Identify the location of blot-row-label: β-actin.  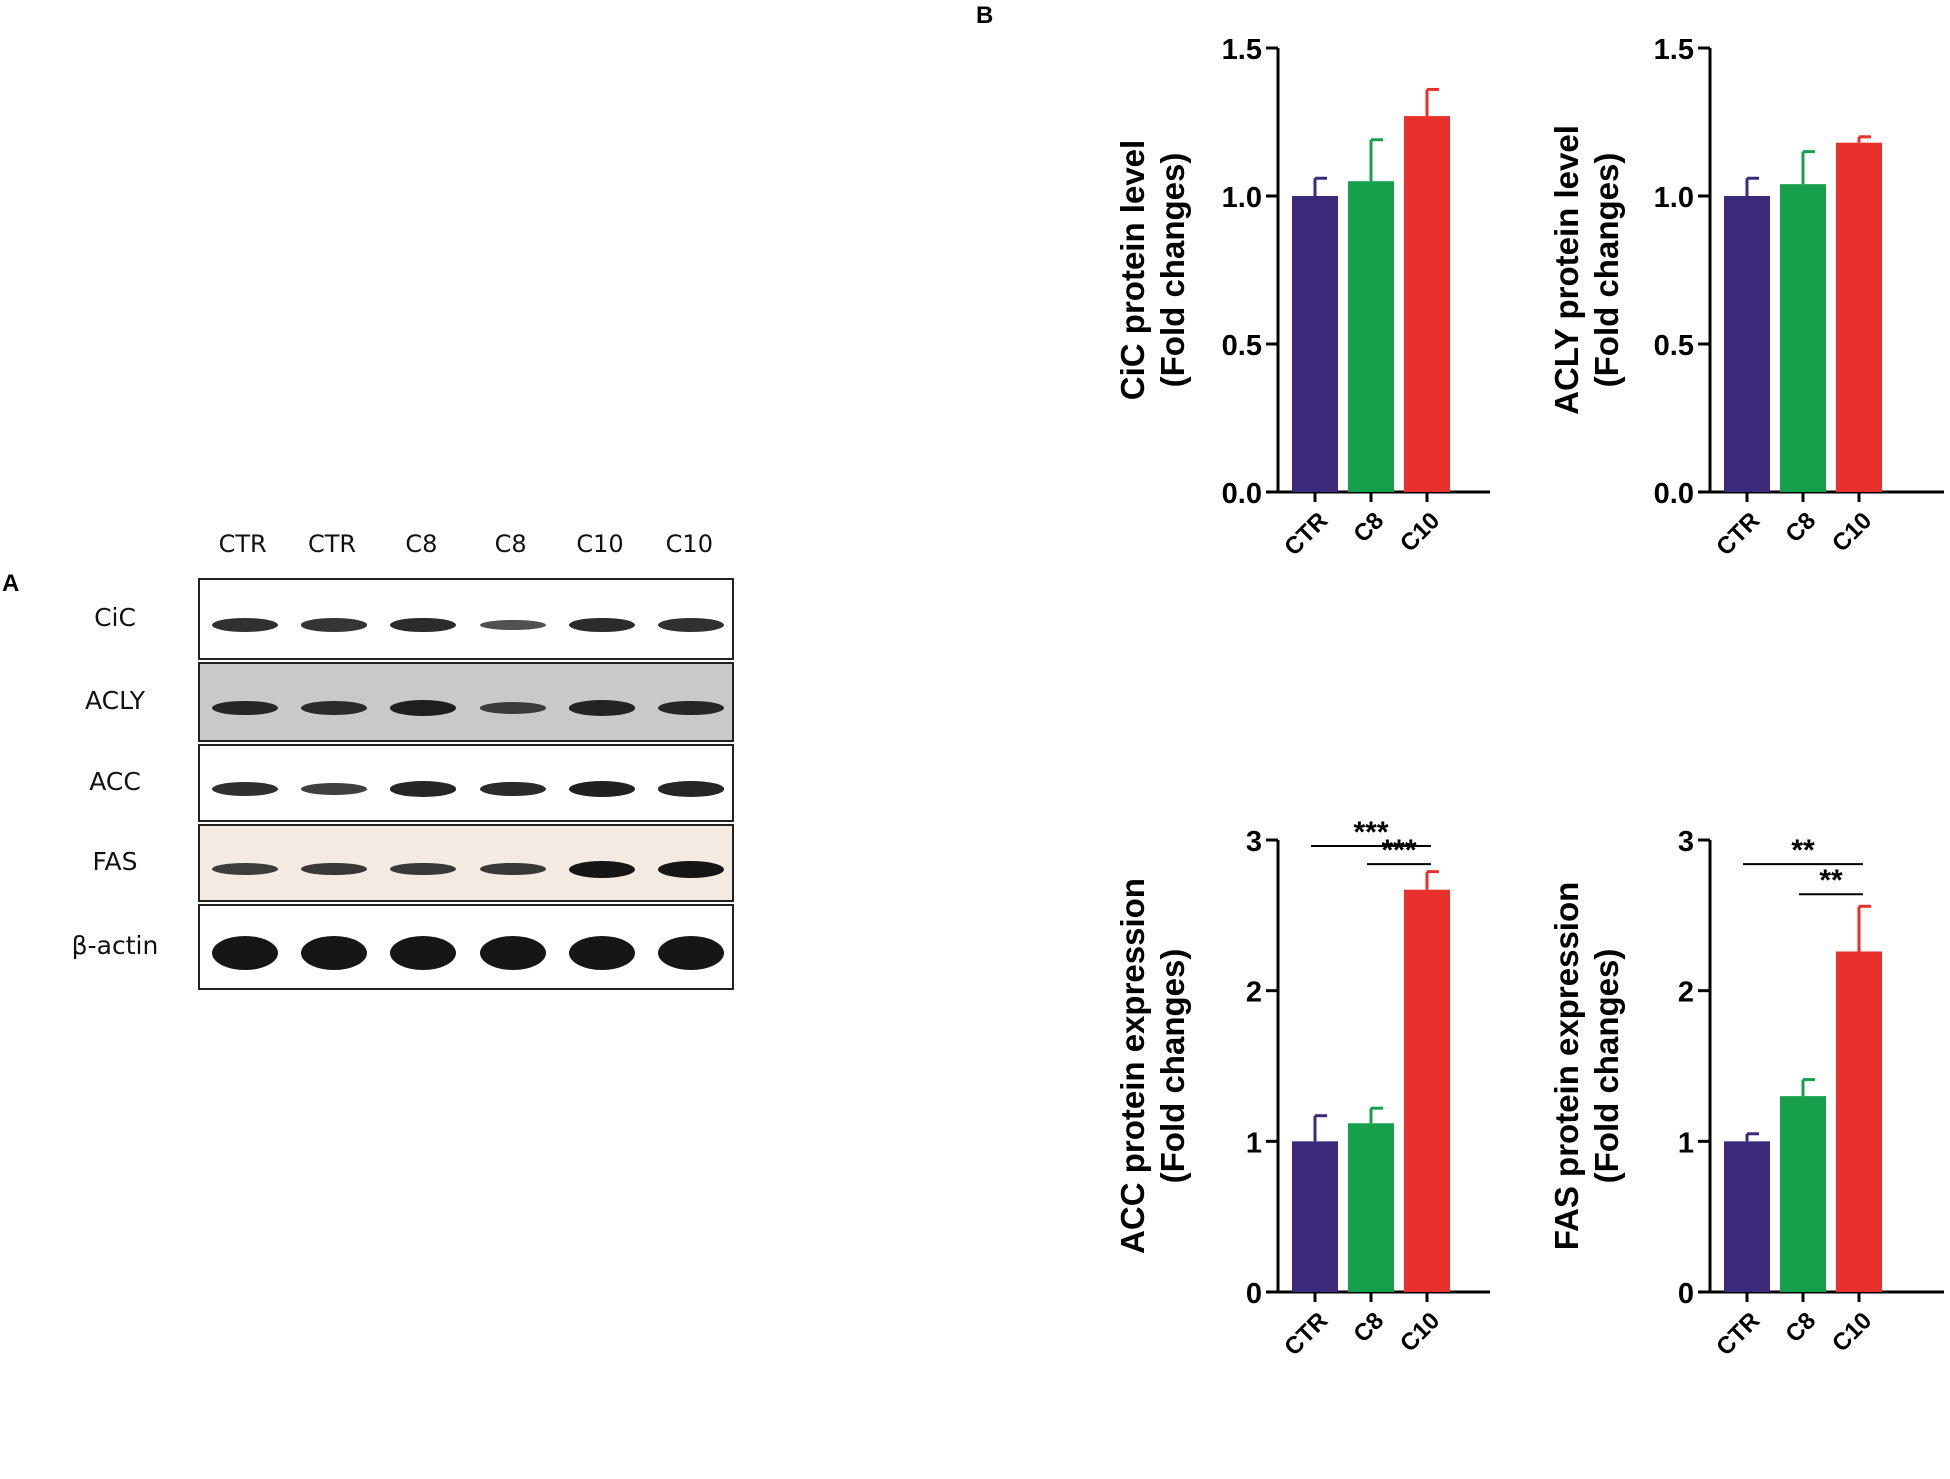
(115, 945).